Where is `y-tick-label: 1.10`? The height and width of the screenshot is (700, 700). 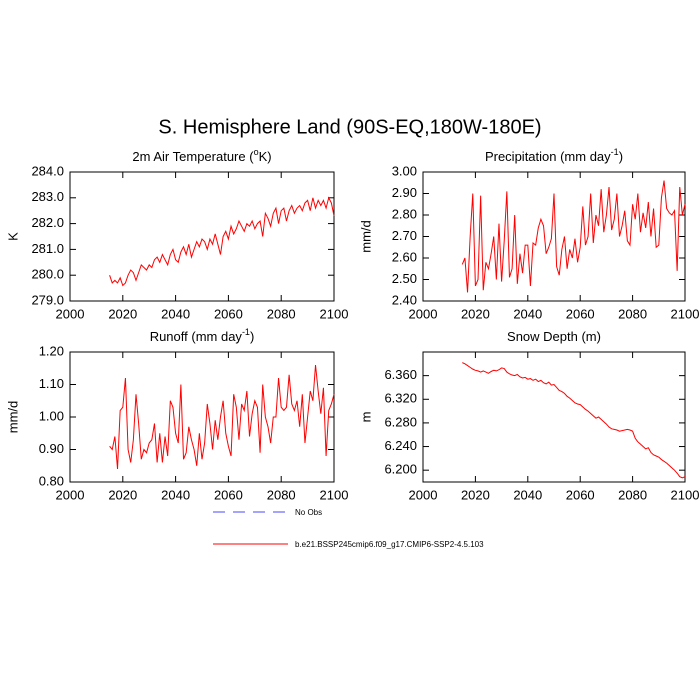 y-tick-label: 1.10 is located at coordinates (51, 383).